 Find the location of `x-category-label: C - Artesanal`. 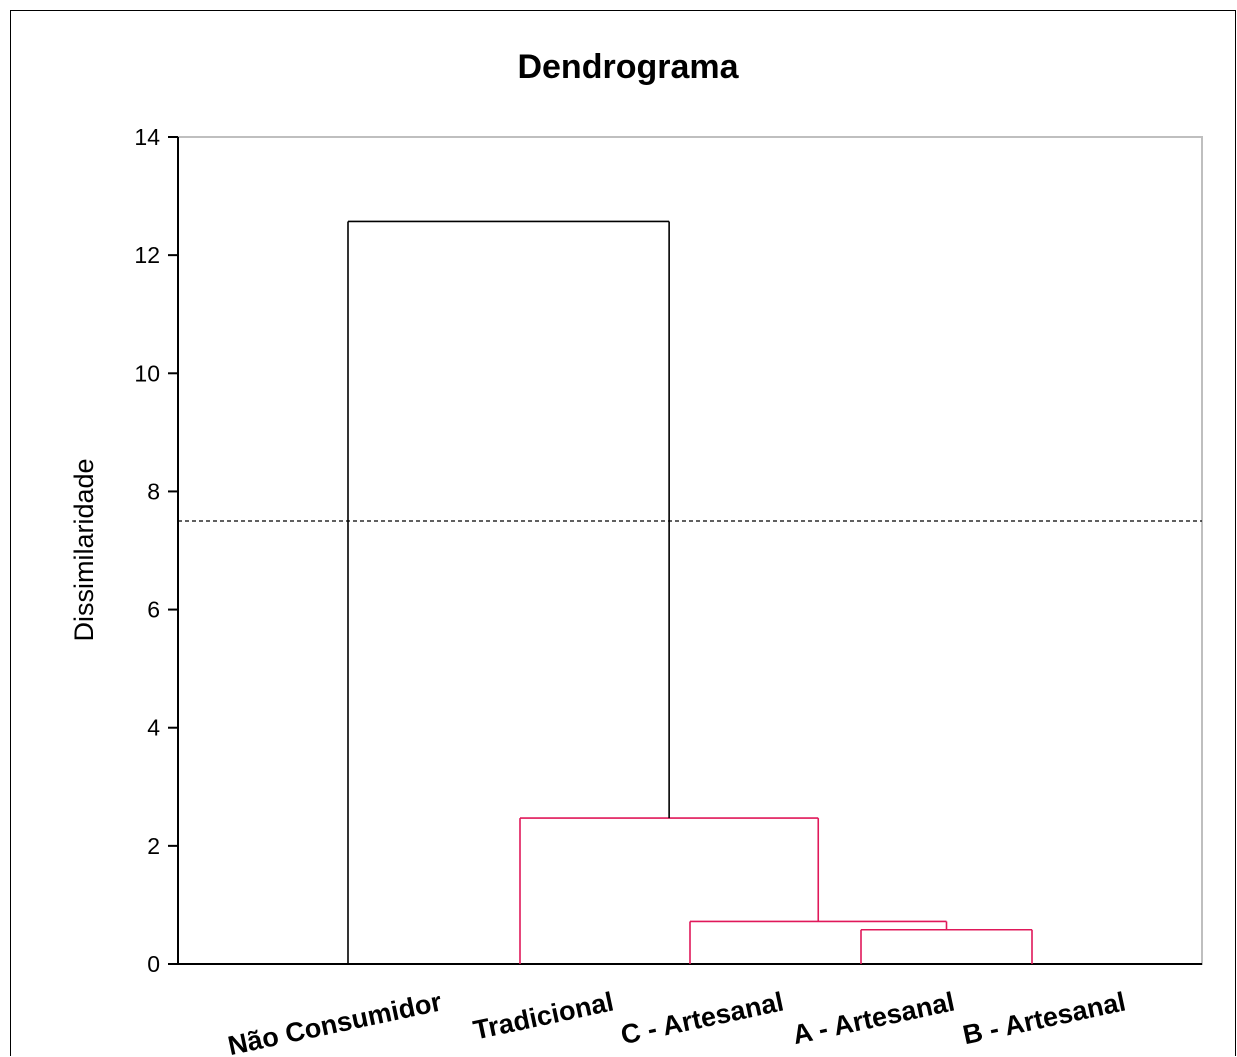

x-category-label: C - Artesanal is located at coordinates (702, 1019).